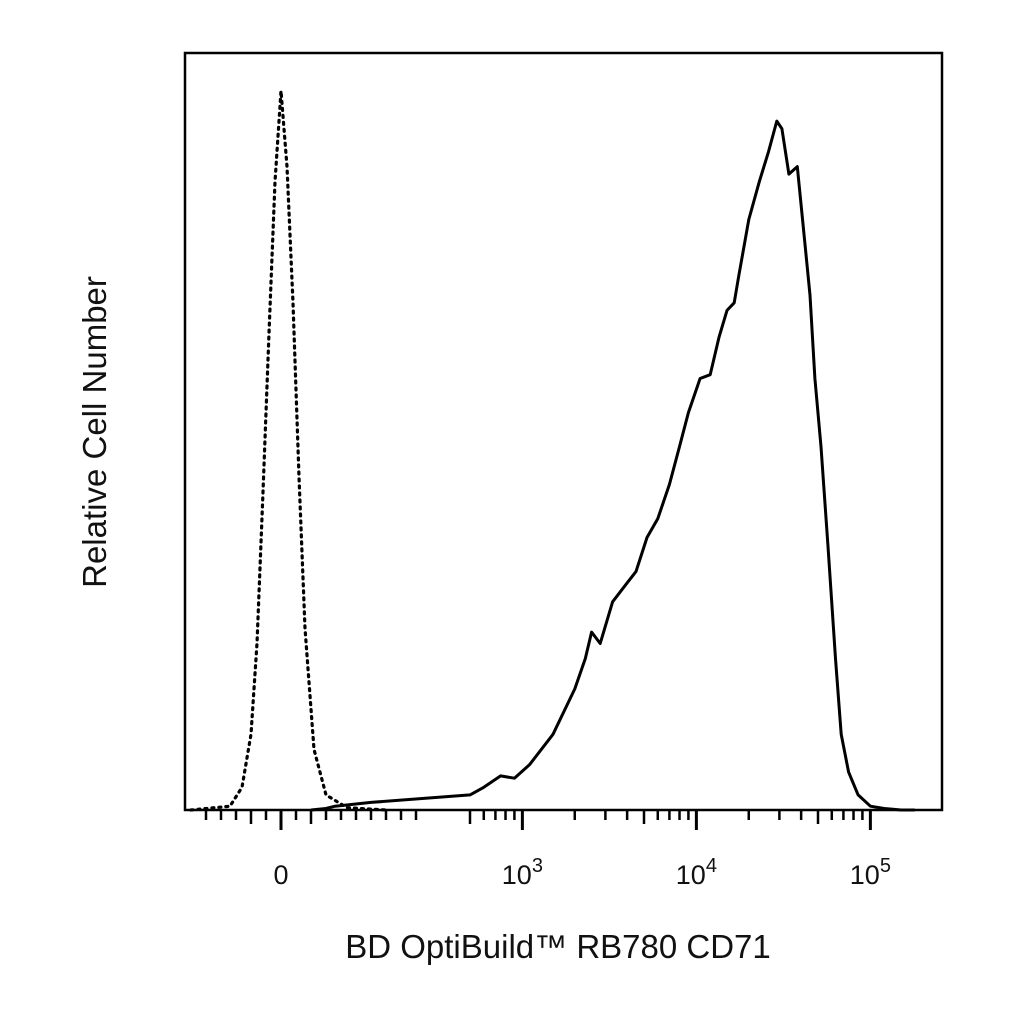  What do you see at coordinates (581, 872) in the screenshot?
I see `x-tick-labels: 0 10³ 10⁴ 10⁵` at bounding box center [581, 872].